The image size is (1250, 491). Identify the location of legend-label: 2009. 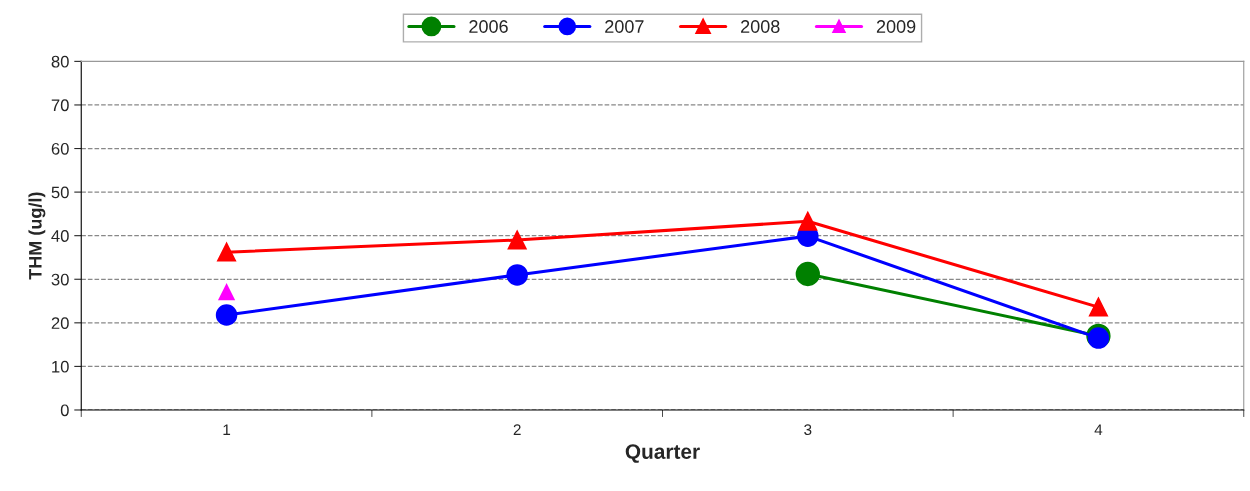
(896, 26).